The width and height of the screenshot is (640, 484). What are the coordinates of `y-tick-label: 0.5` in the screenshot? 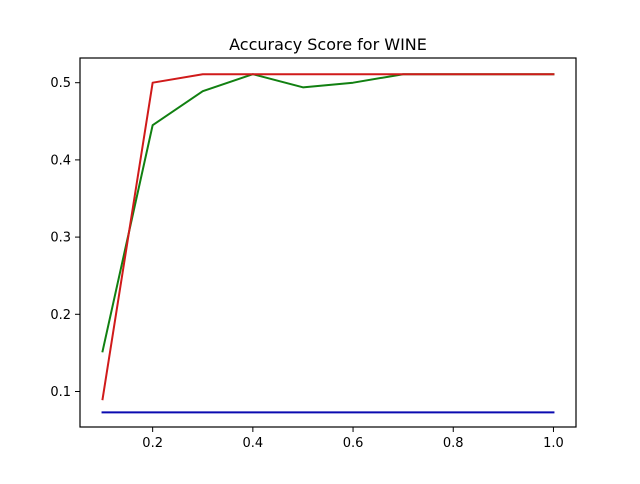 It's located at (60, 83).